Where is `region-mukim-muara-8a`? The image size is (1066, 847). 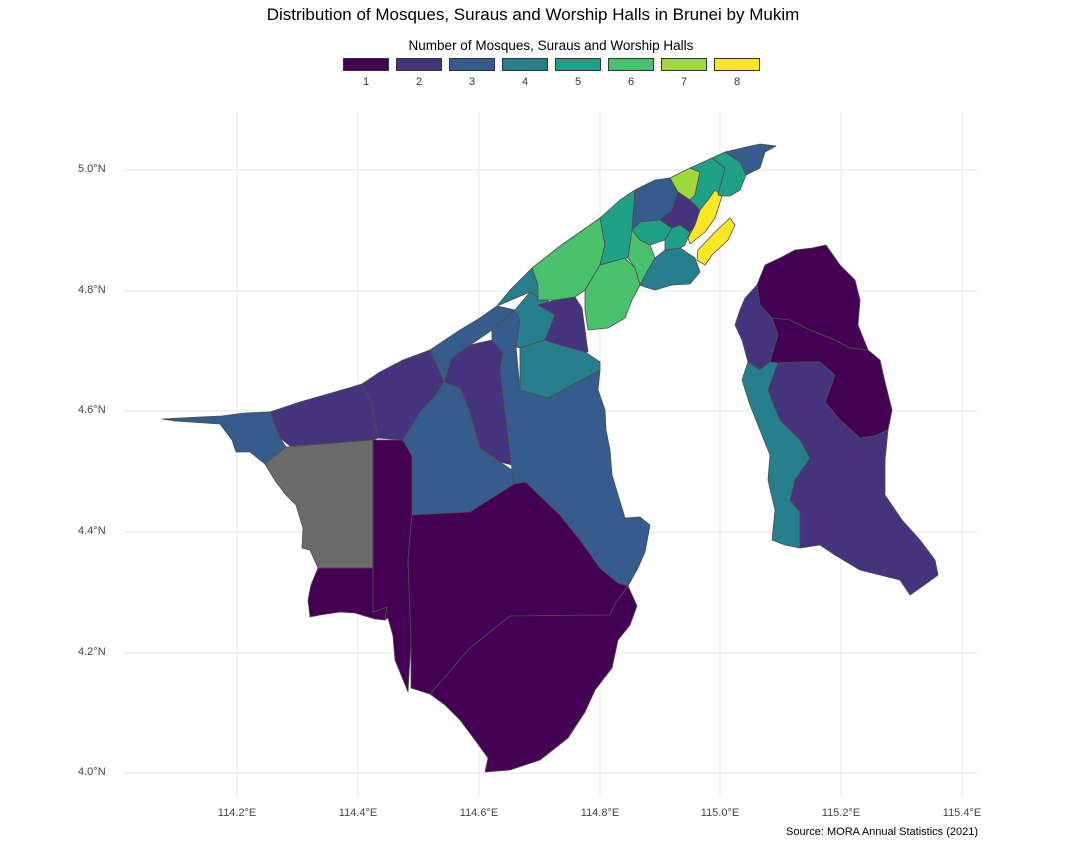
region-mukim-muara-8a is located at coordinates (705, 217).